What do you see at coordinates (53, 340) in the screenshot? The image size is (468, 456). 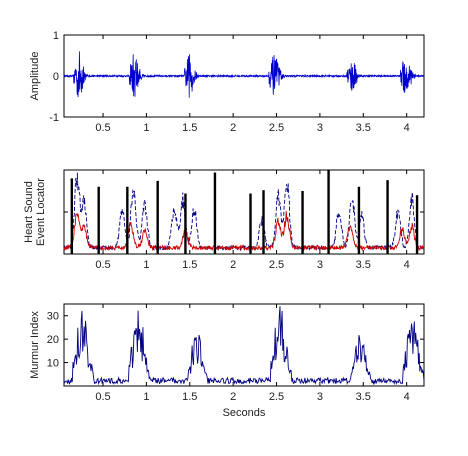 I see `y-tick-label: 20` at bounding box center [53, 340].